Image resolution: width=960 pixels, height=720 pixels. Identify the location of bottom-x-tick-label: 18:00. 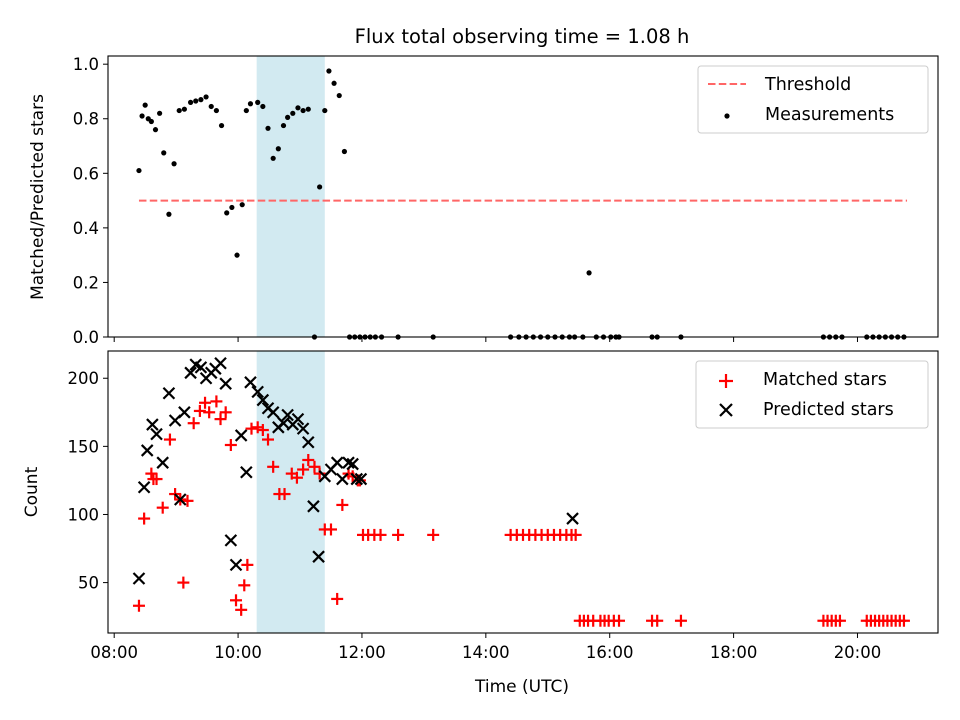
(734, 652).